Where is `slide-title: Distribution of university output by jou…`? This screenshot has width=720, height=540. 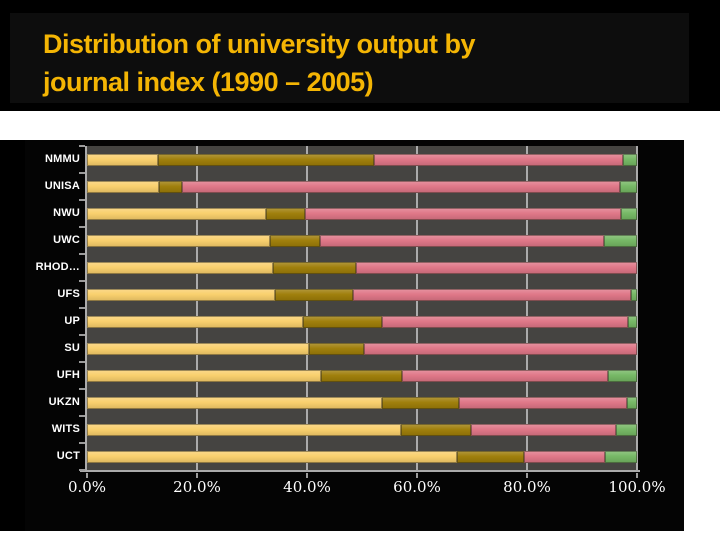 slide-title: Distribution of university output by jou… is located at coordinates (353, 63).